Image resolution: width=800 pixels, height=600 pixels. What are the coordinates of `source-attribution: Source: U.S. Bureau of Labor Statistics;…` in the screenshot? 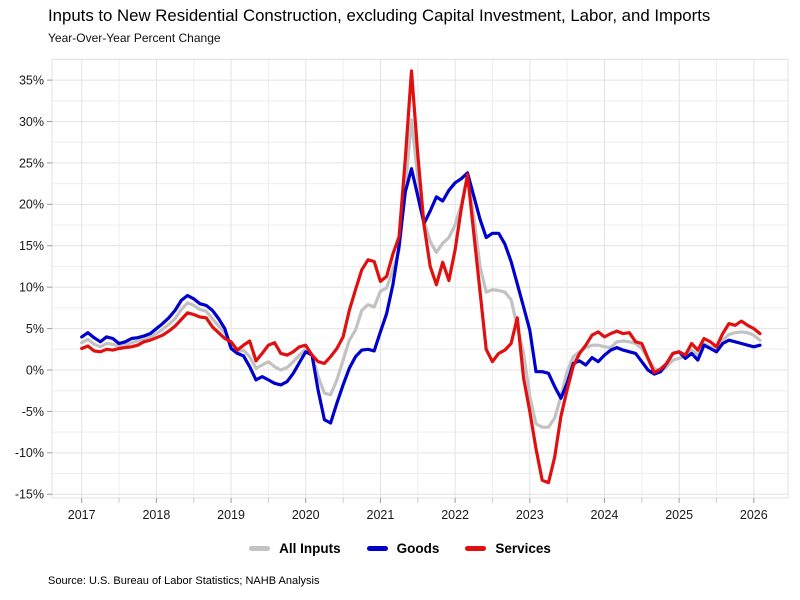 It's located at (184, 581).